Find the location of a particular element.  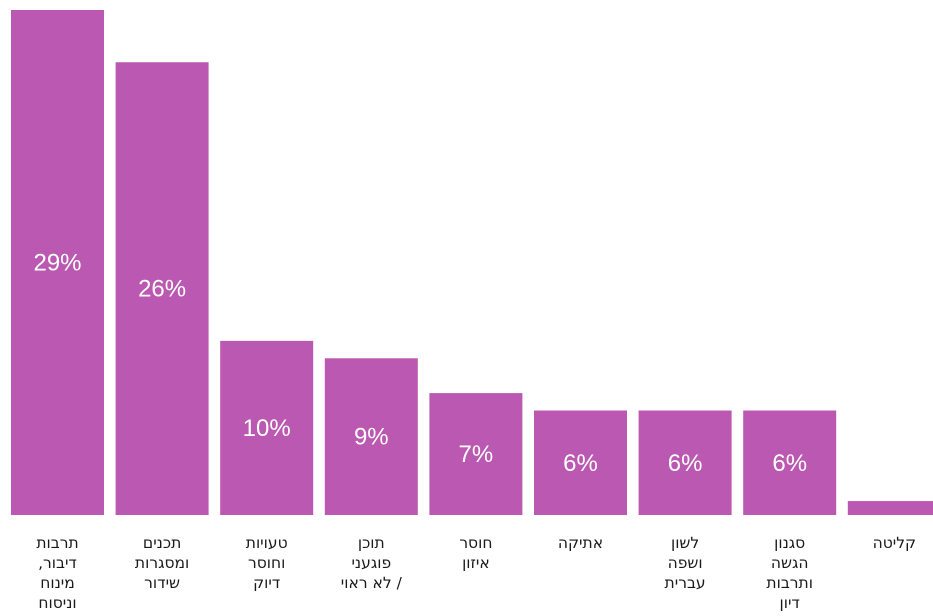

bar-value-label-7: 6% is located at coordinates (685, 463).